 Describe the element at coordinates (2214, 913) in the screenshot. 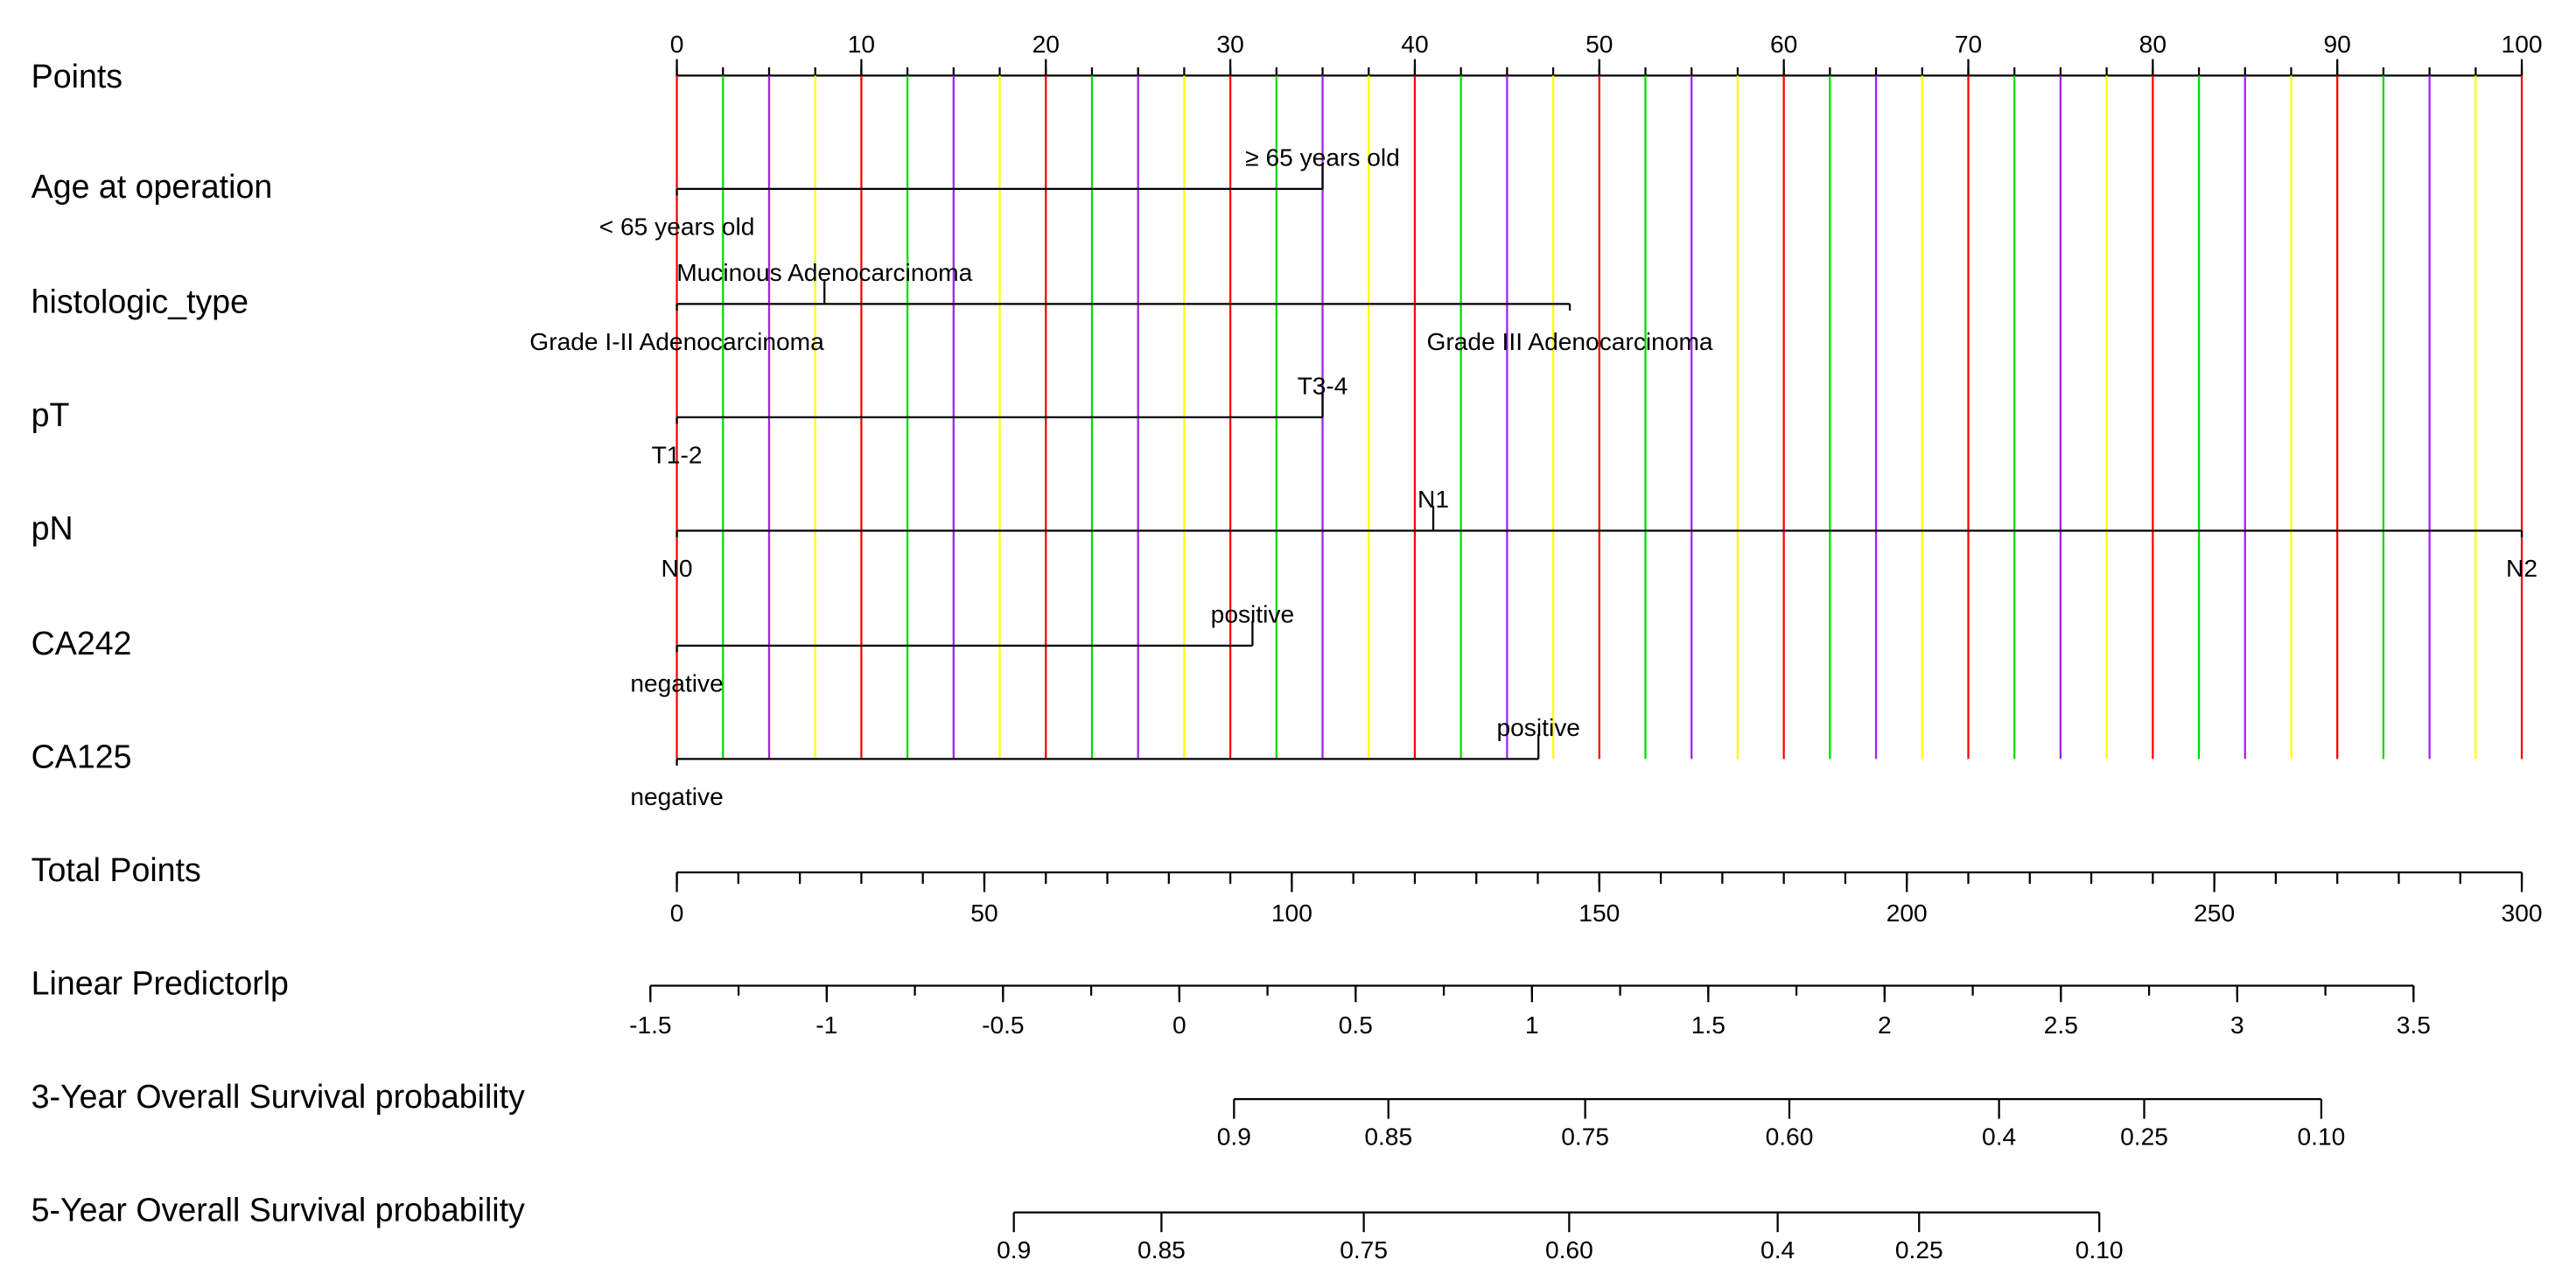

I see `x-tick-label: 250` at that location.